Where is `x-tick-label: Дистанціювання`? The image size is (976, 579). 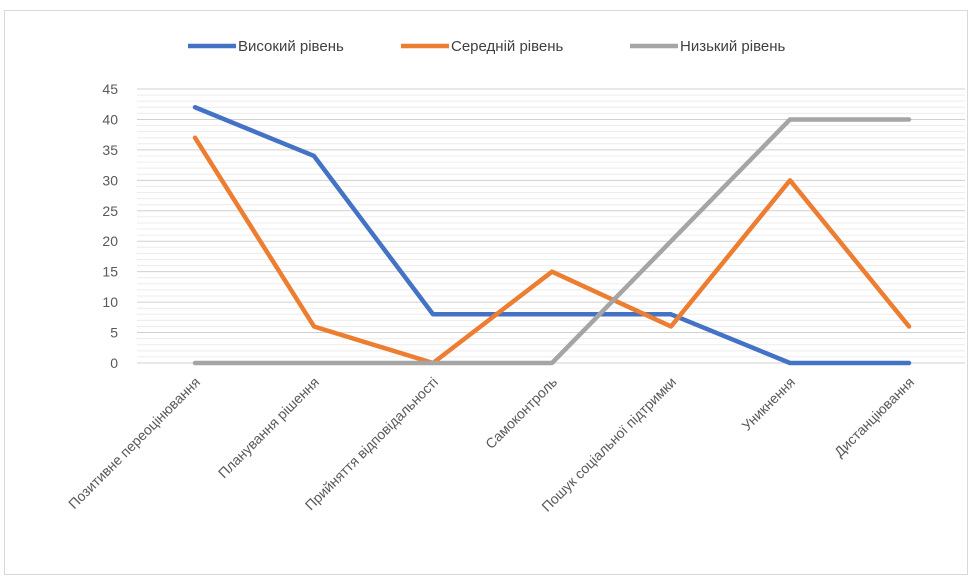 x-tick-label: Дистанціювання is located at coordinates (874, 417).